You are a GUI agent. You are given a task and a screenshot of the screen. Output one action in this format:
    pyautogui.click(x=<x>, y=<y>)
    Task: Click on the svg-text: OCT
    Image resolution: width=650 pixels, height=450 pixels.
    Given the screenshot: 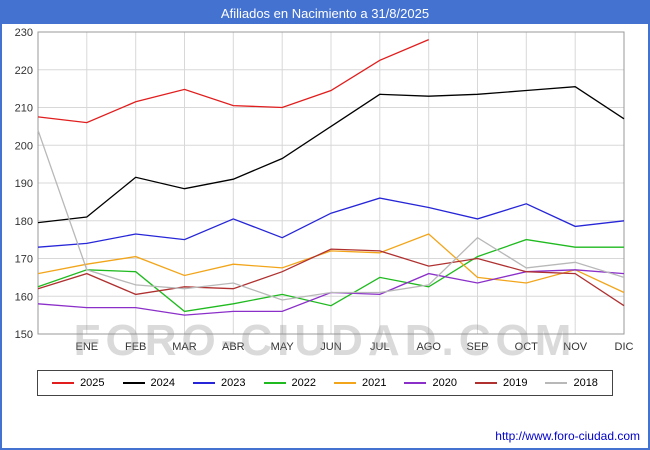 What is the action you would take?
    pyautogui.click(x=527, y=347)
    